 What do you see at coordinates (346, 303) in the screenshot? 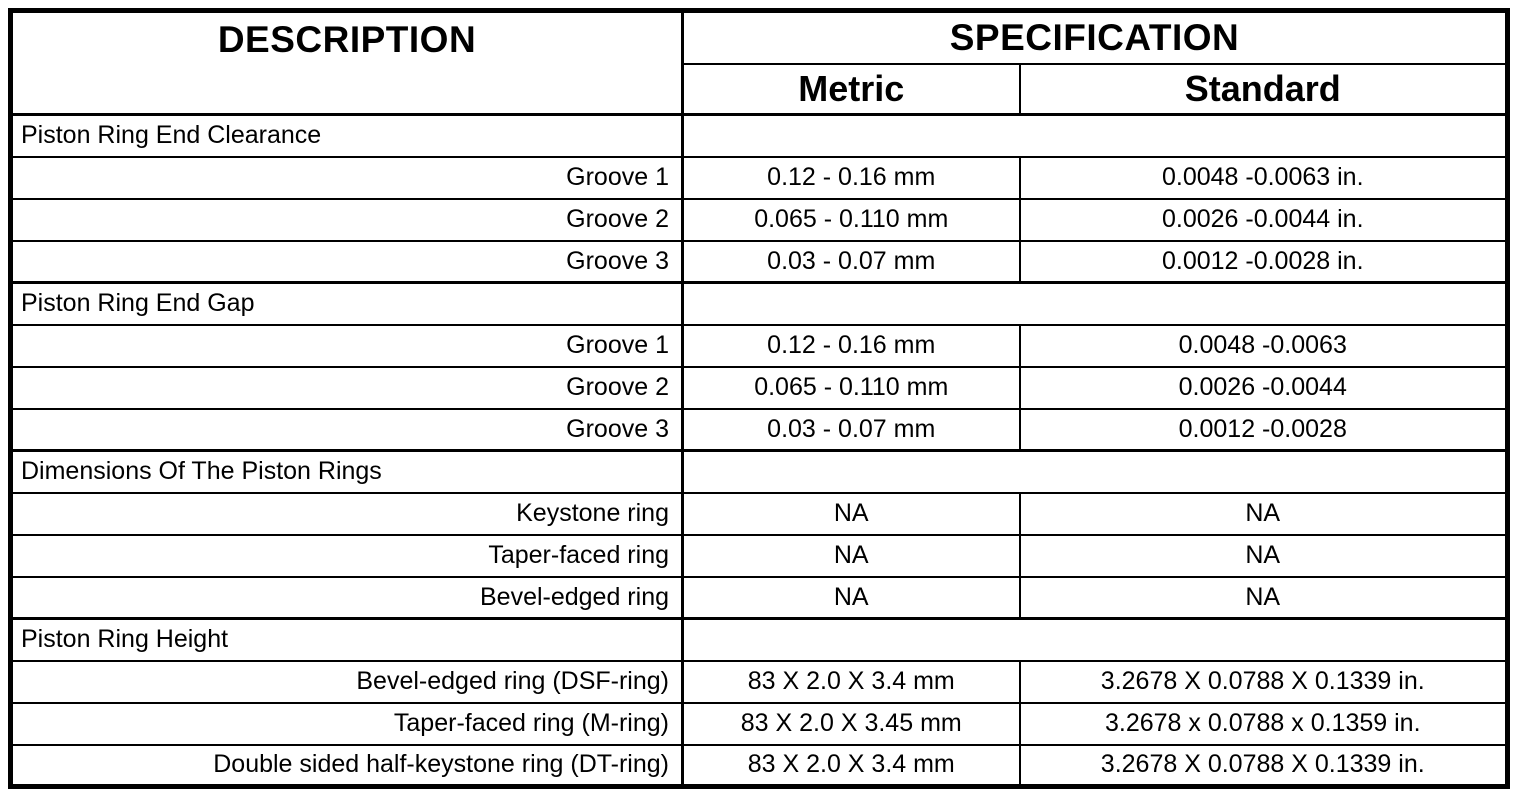
I see `section-title: Piston Ring End Gap` at bounding box center [346, 303].